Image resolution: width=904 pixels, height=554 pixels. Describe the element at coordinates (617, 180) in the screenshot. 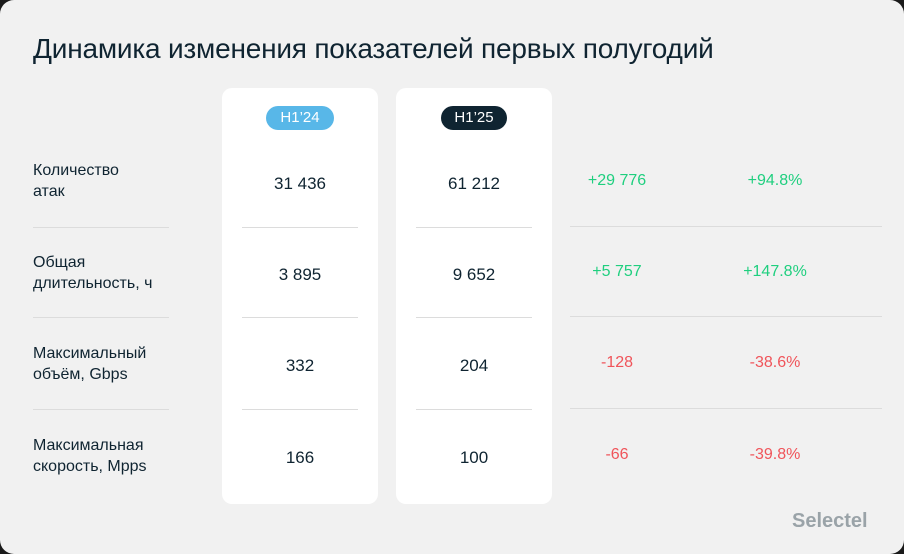

I see `delta-abs: +29 776` at that location.